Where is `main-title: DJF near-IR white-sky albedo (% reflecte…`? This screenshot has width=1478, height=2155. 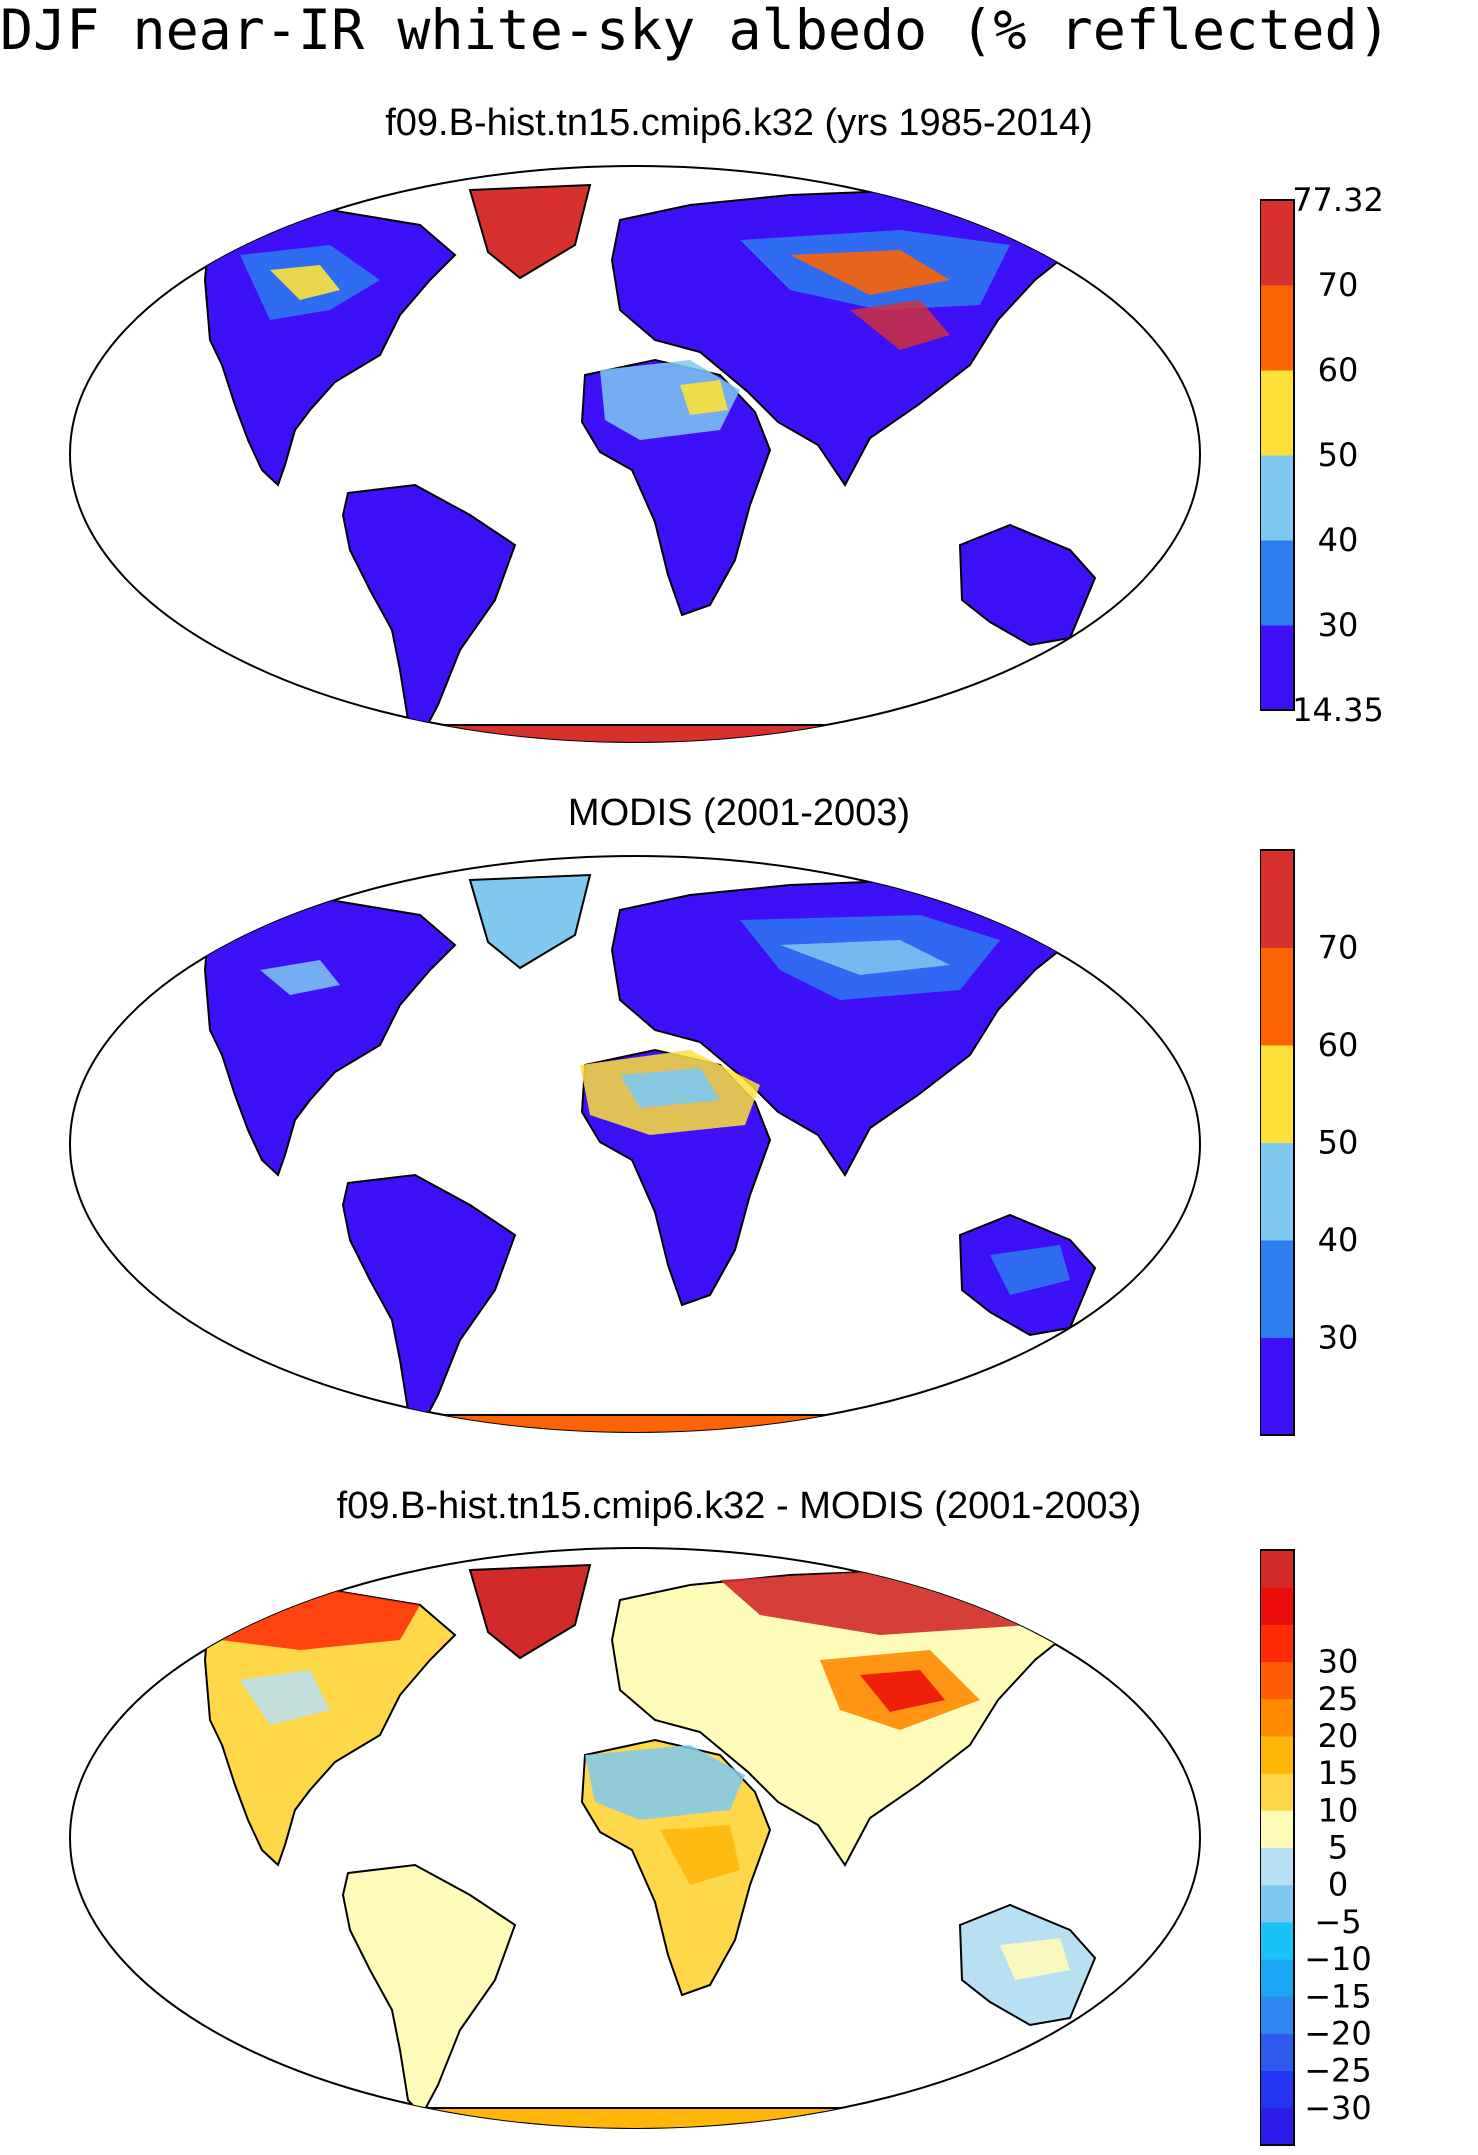 main-title: DJF near-IR white-sky albedo (% reflecte… is located at coordinates (695, 31).